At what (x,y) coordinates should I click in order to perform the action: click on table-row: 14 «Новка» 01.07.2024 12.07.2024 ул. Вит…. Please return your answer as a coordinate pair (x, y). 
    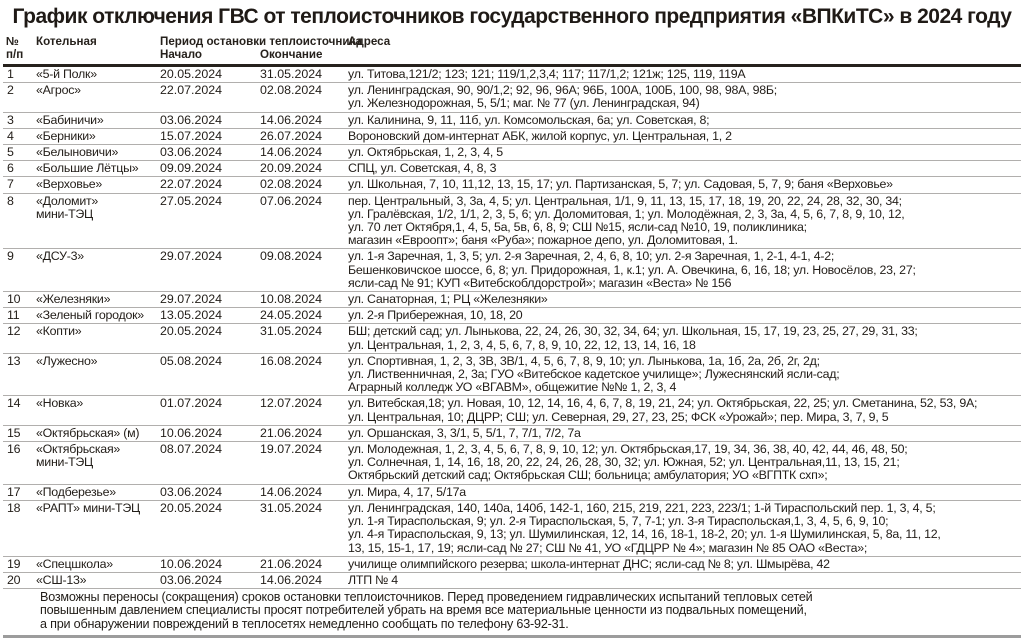
    Looking at the image, I should click on (512, 411).